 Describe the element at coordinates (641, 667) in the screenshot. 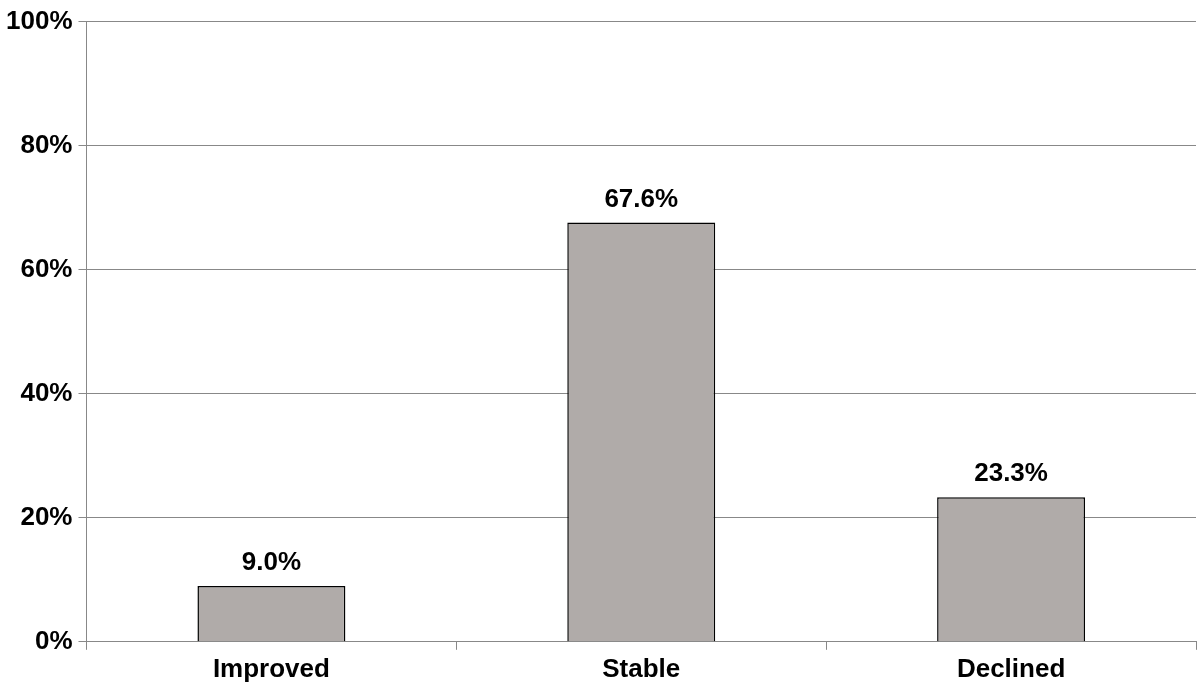

I see `x-tick-label: Stable` at that location.